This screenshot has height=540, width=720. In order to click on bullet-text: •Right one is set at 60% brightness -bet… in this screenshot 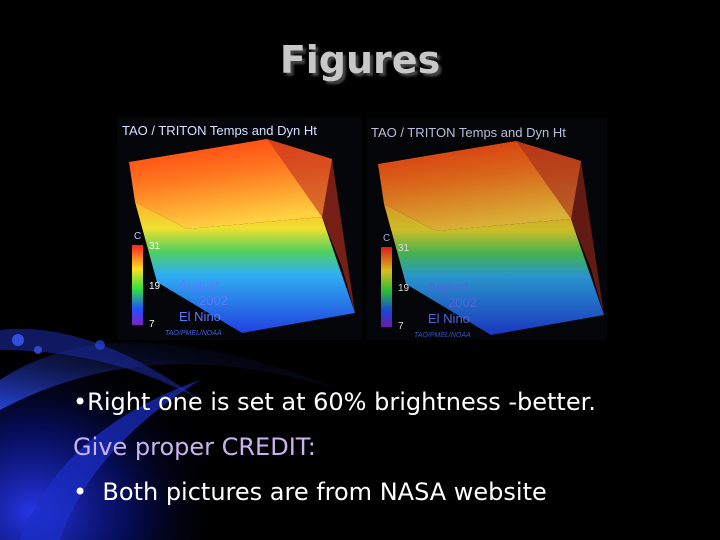, I will do `click(334, 402)`.